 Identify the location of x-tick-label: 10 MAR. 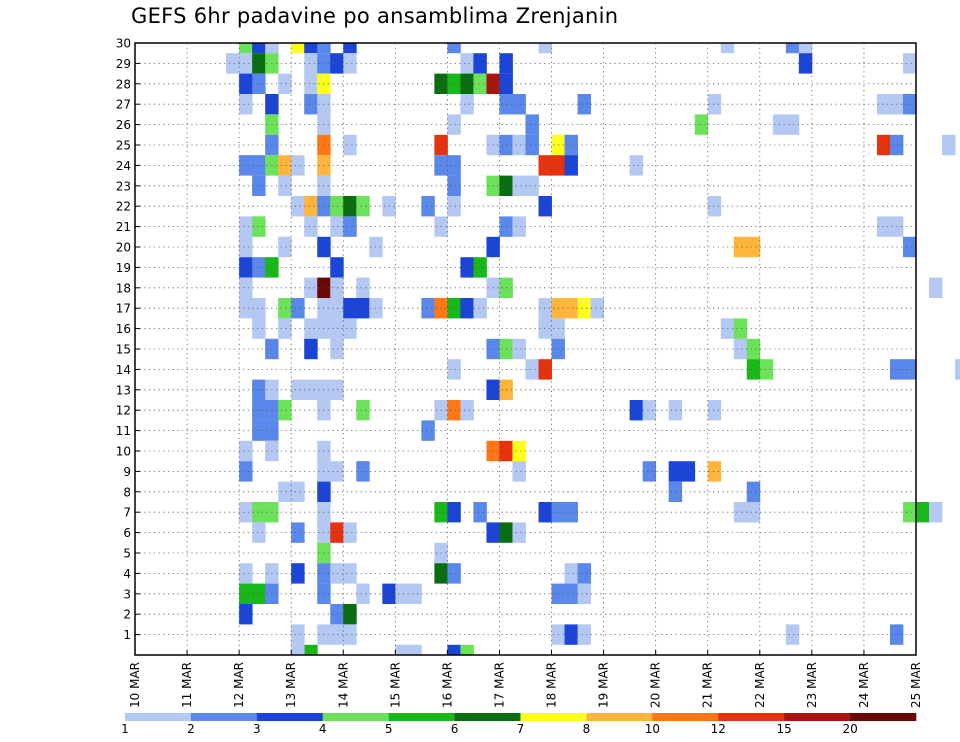
(135, 685).